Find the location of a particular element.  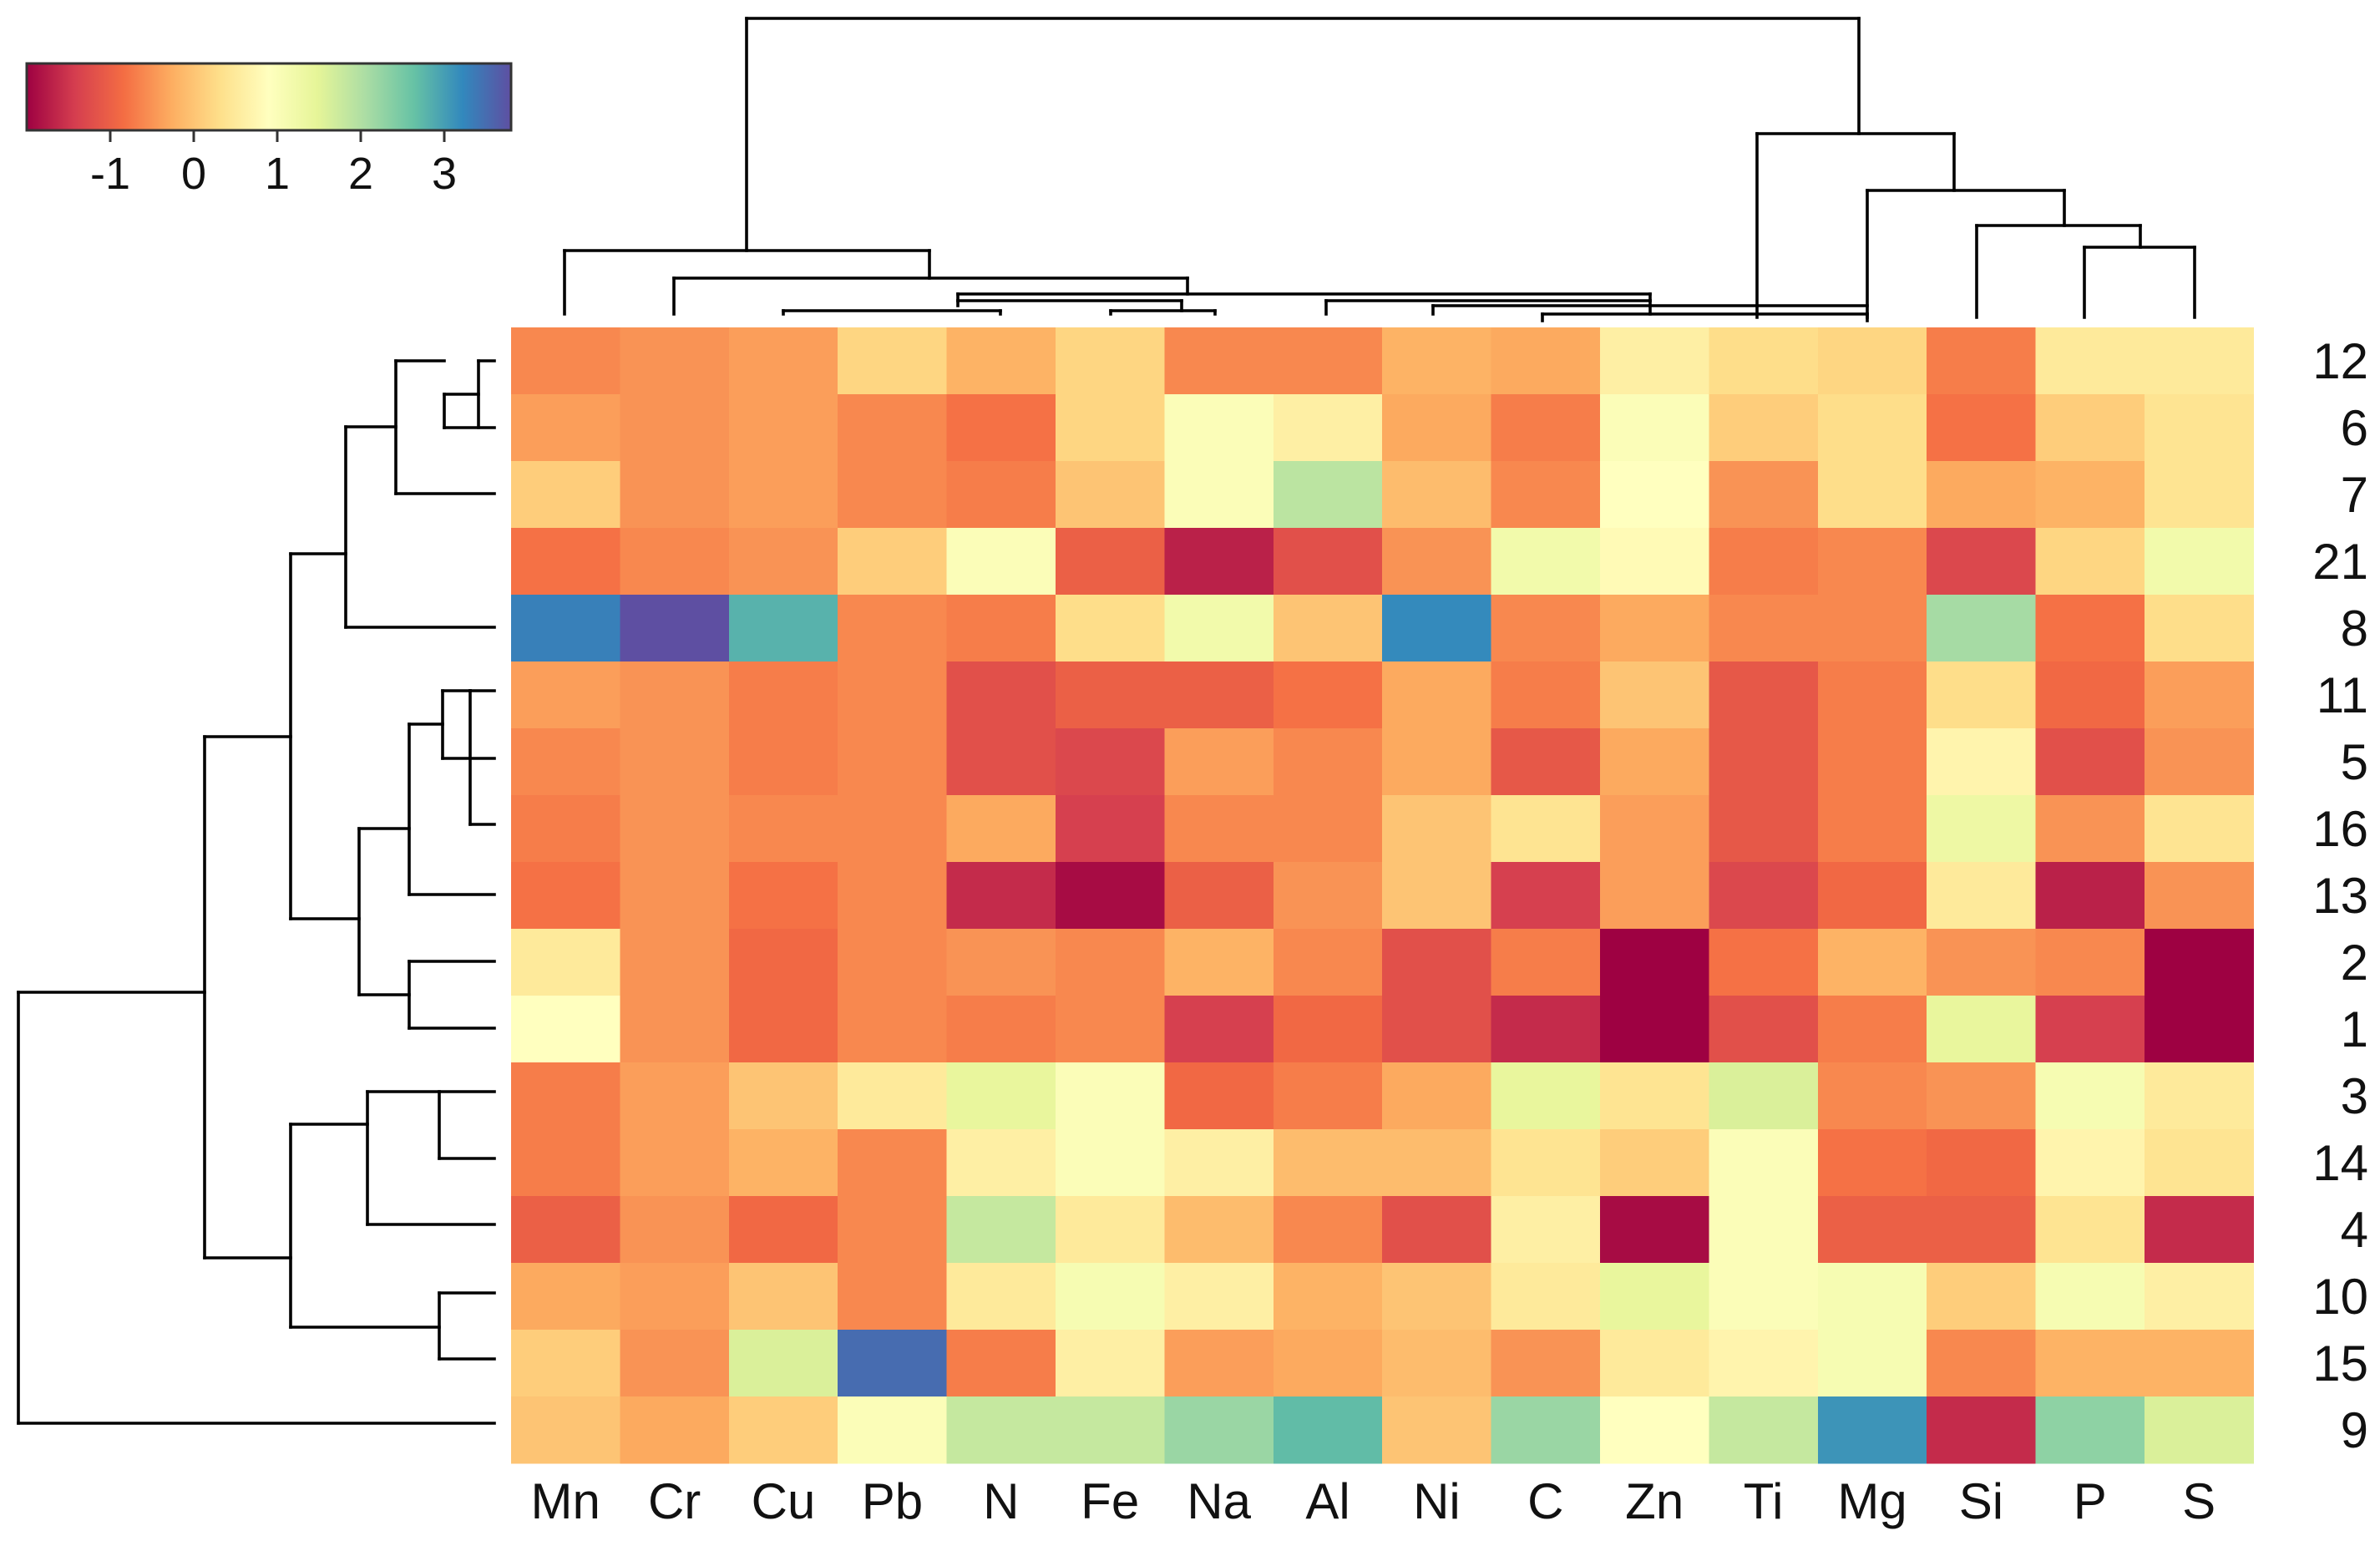

heatmap-cell-10-Ni is located at coordinates (1437, 1297).